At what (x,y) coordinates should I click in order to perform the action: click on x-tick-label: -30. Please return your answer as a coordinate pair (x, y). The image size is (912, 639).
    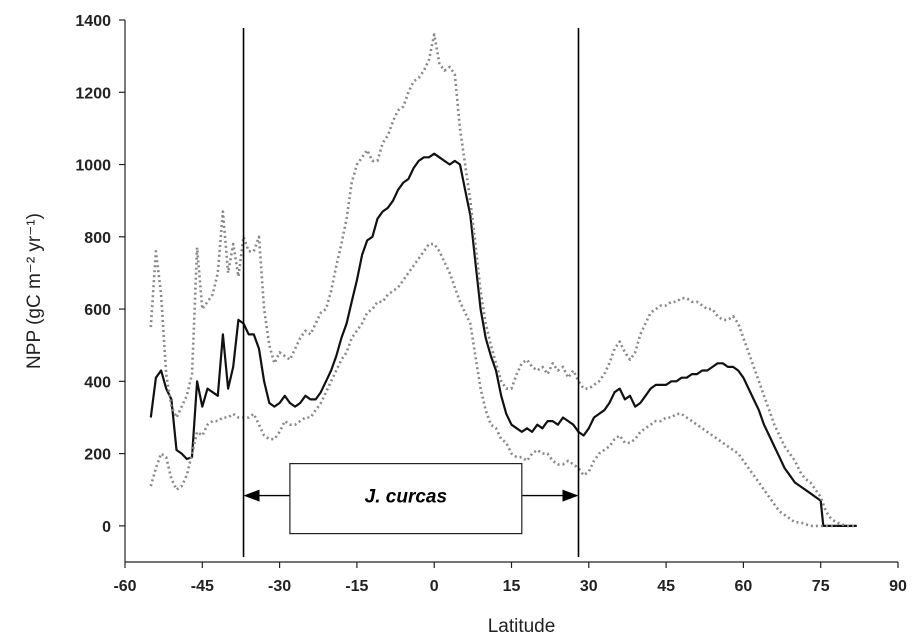
    Looking at the image, I should click on (279, 586).